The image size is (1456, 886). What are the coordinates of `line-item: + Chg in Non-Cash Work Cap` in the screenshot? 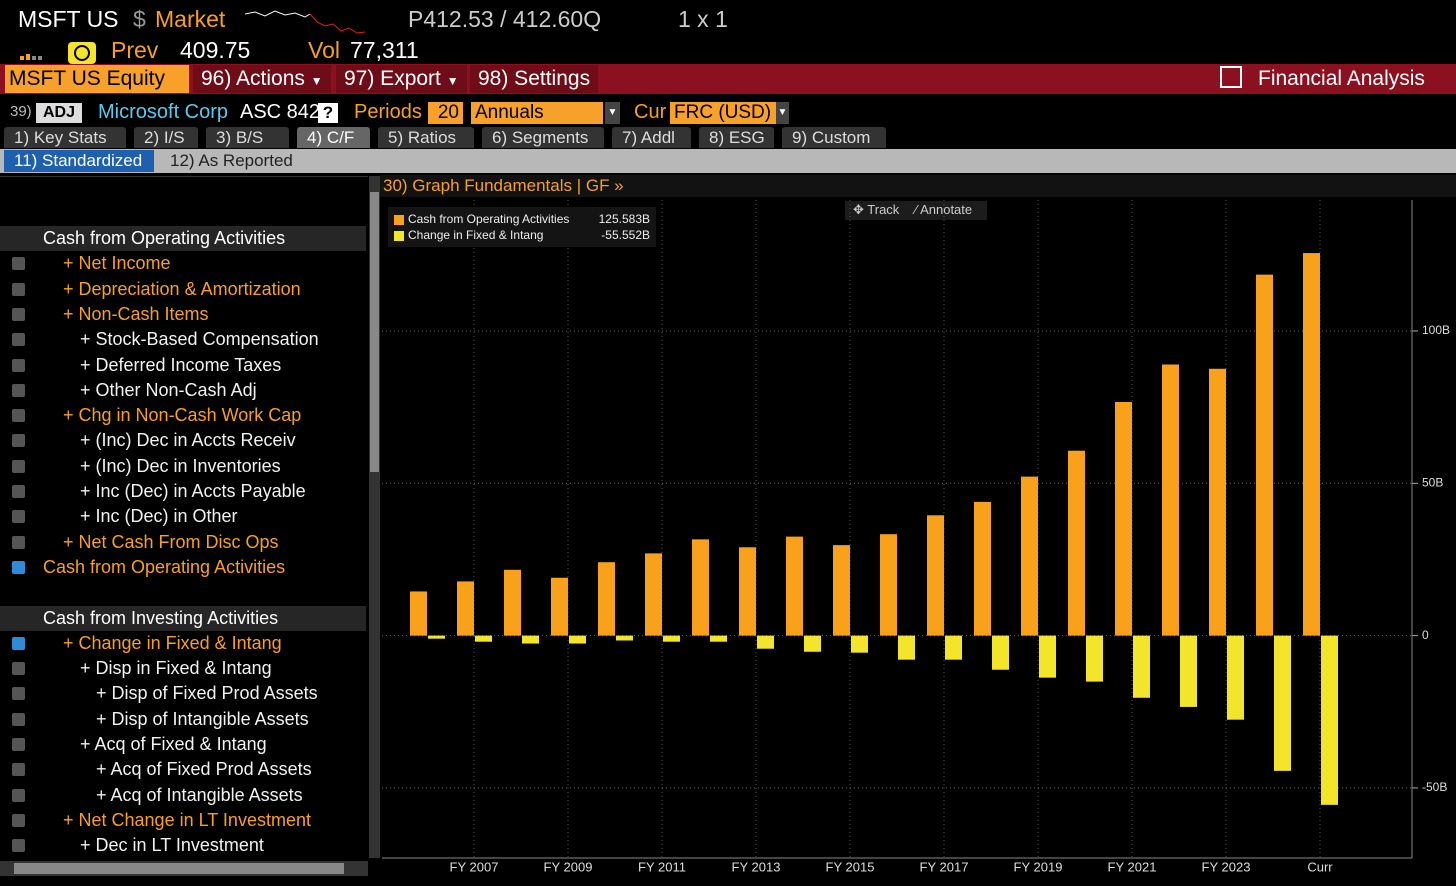 It's located at (183, 415).